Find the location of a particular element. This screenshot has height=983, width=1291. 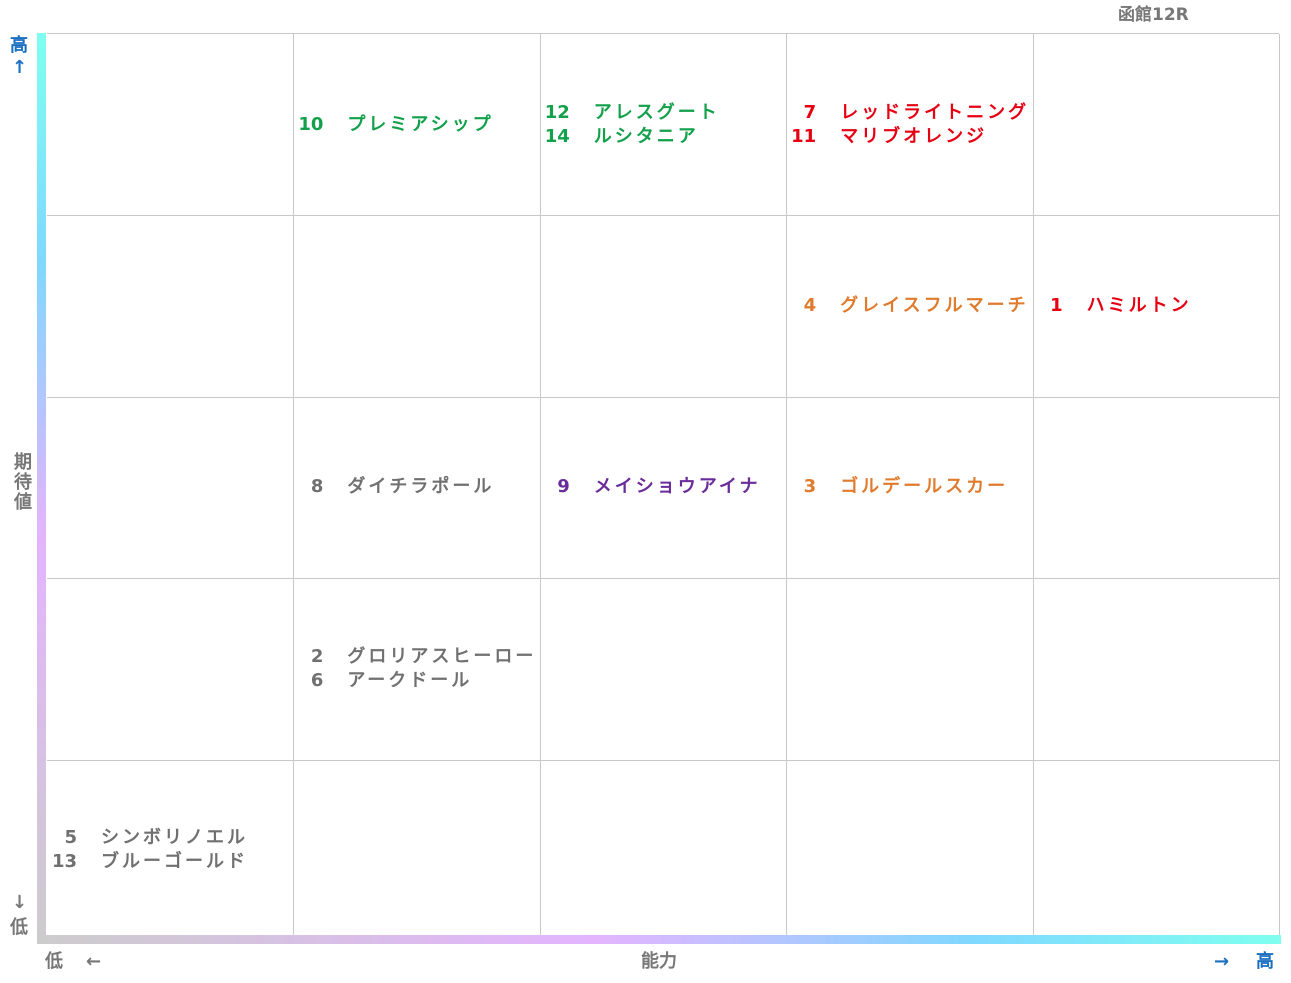

cell: 8 ダイチラポール is located at coordinates (417, 488).